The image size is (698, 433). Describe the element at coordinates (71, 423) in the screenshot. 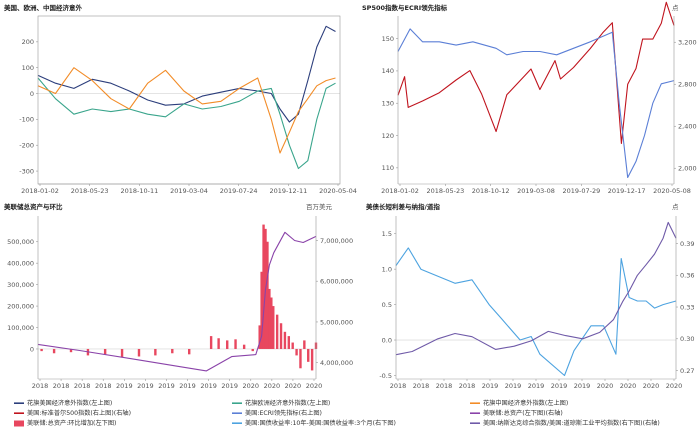

I see `legend-label: 美联储:总资产:环比增加(左下图)` at that location.